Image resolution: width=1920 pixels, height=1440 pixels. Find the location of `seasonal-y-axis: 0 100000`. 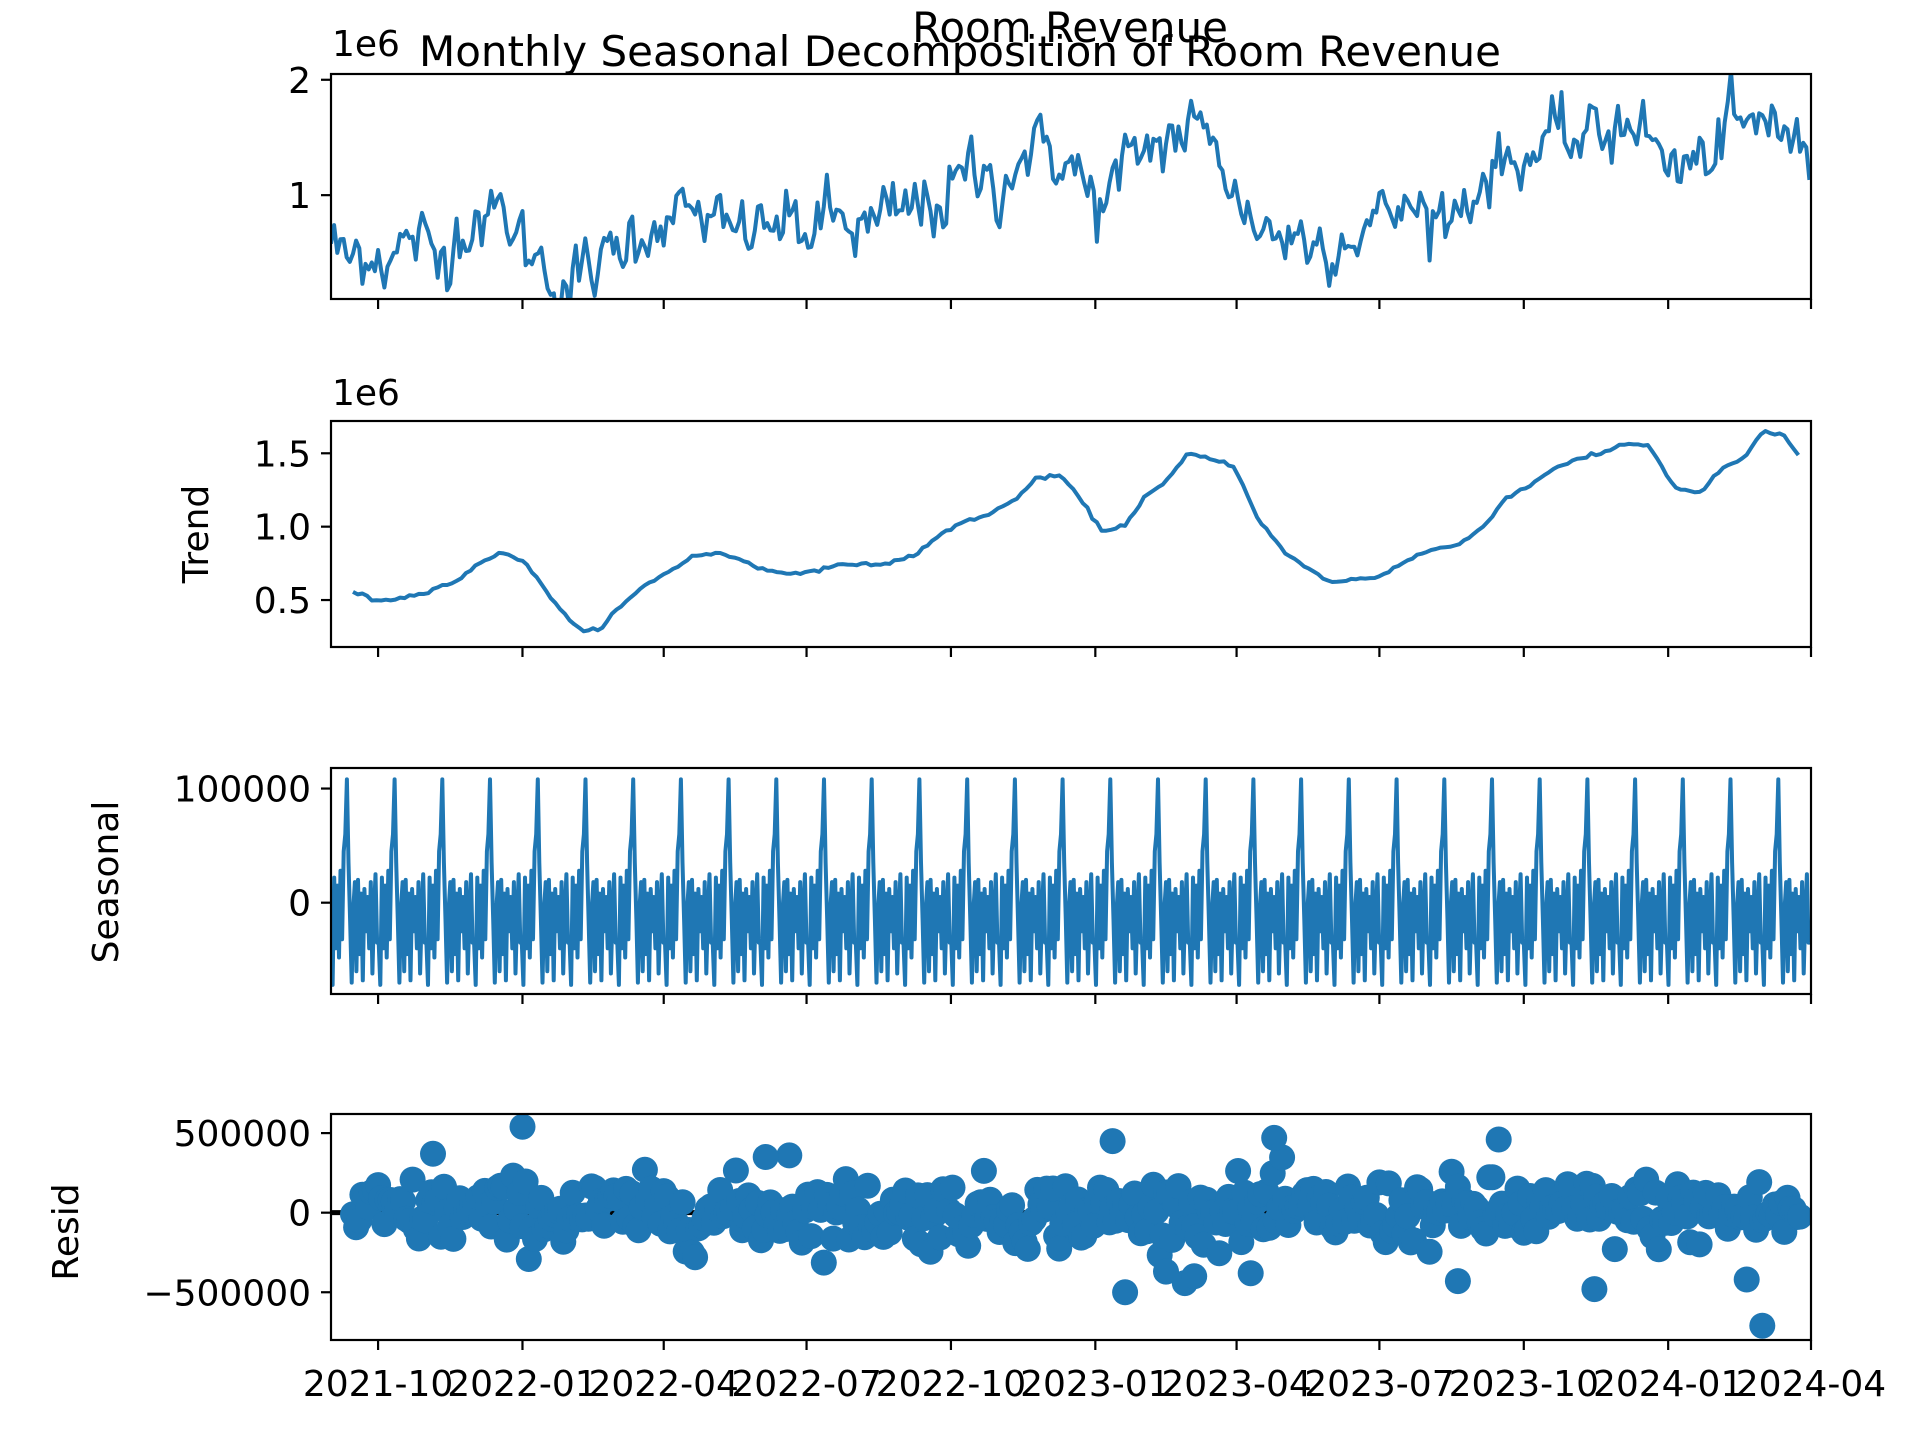

seasonal-y-axis: 0 100000 is located at coordinates (252, 847).